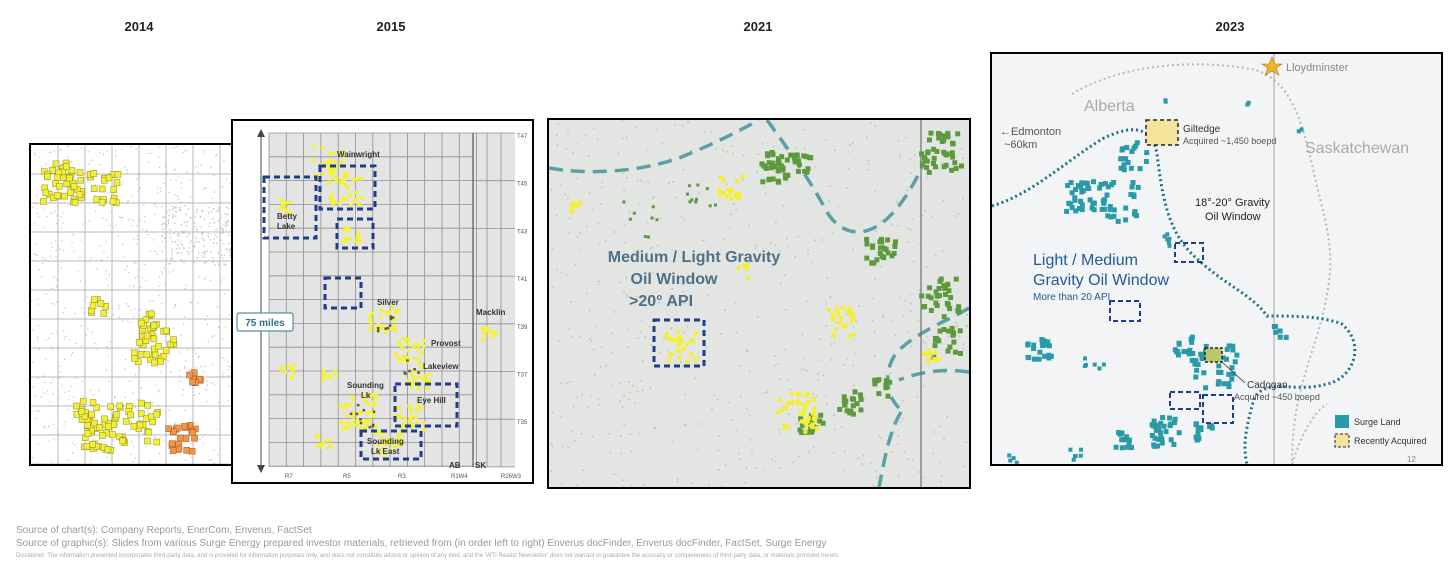  I want to click on year-2023-heading: 2023, so click(1230, 26).